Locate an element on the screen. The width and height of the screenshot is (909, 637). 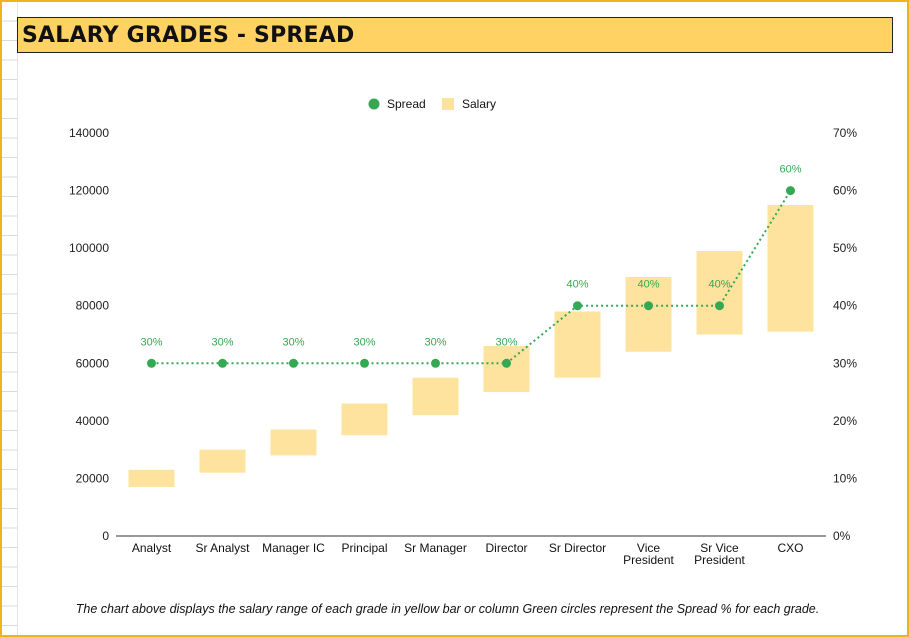
y-right-tick-label: 70% is located at coordinates (845, 133).